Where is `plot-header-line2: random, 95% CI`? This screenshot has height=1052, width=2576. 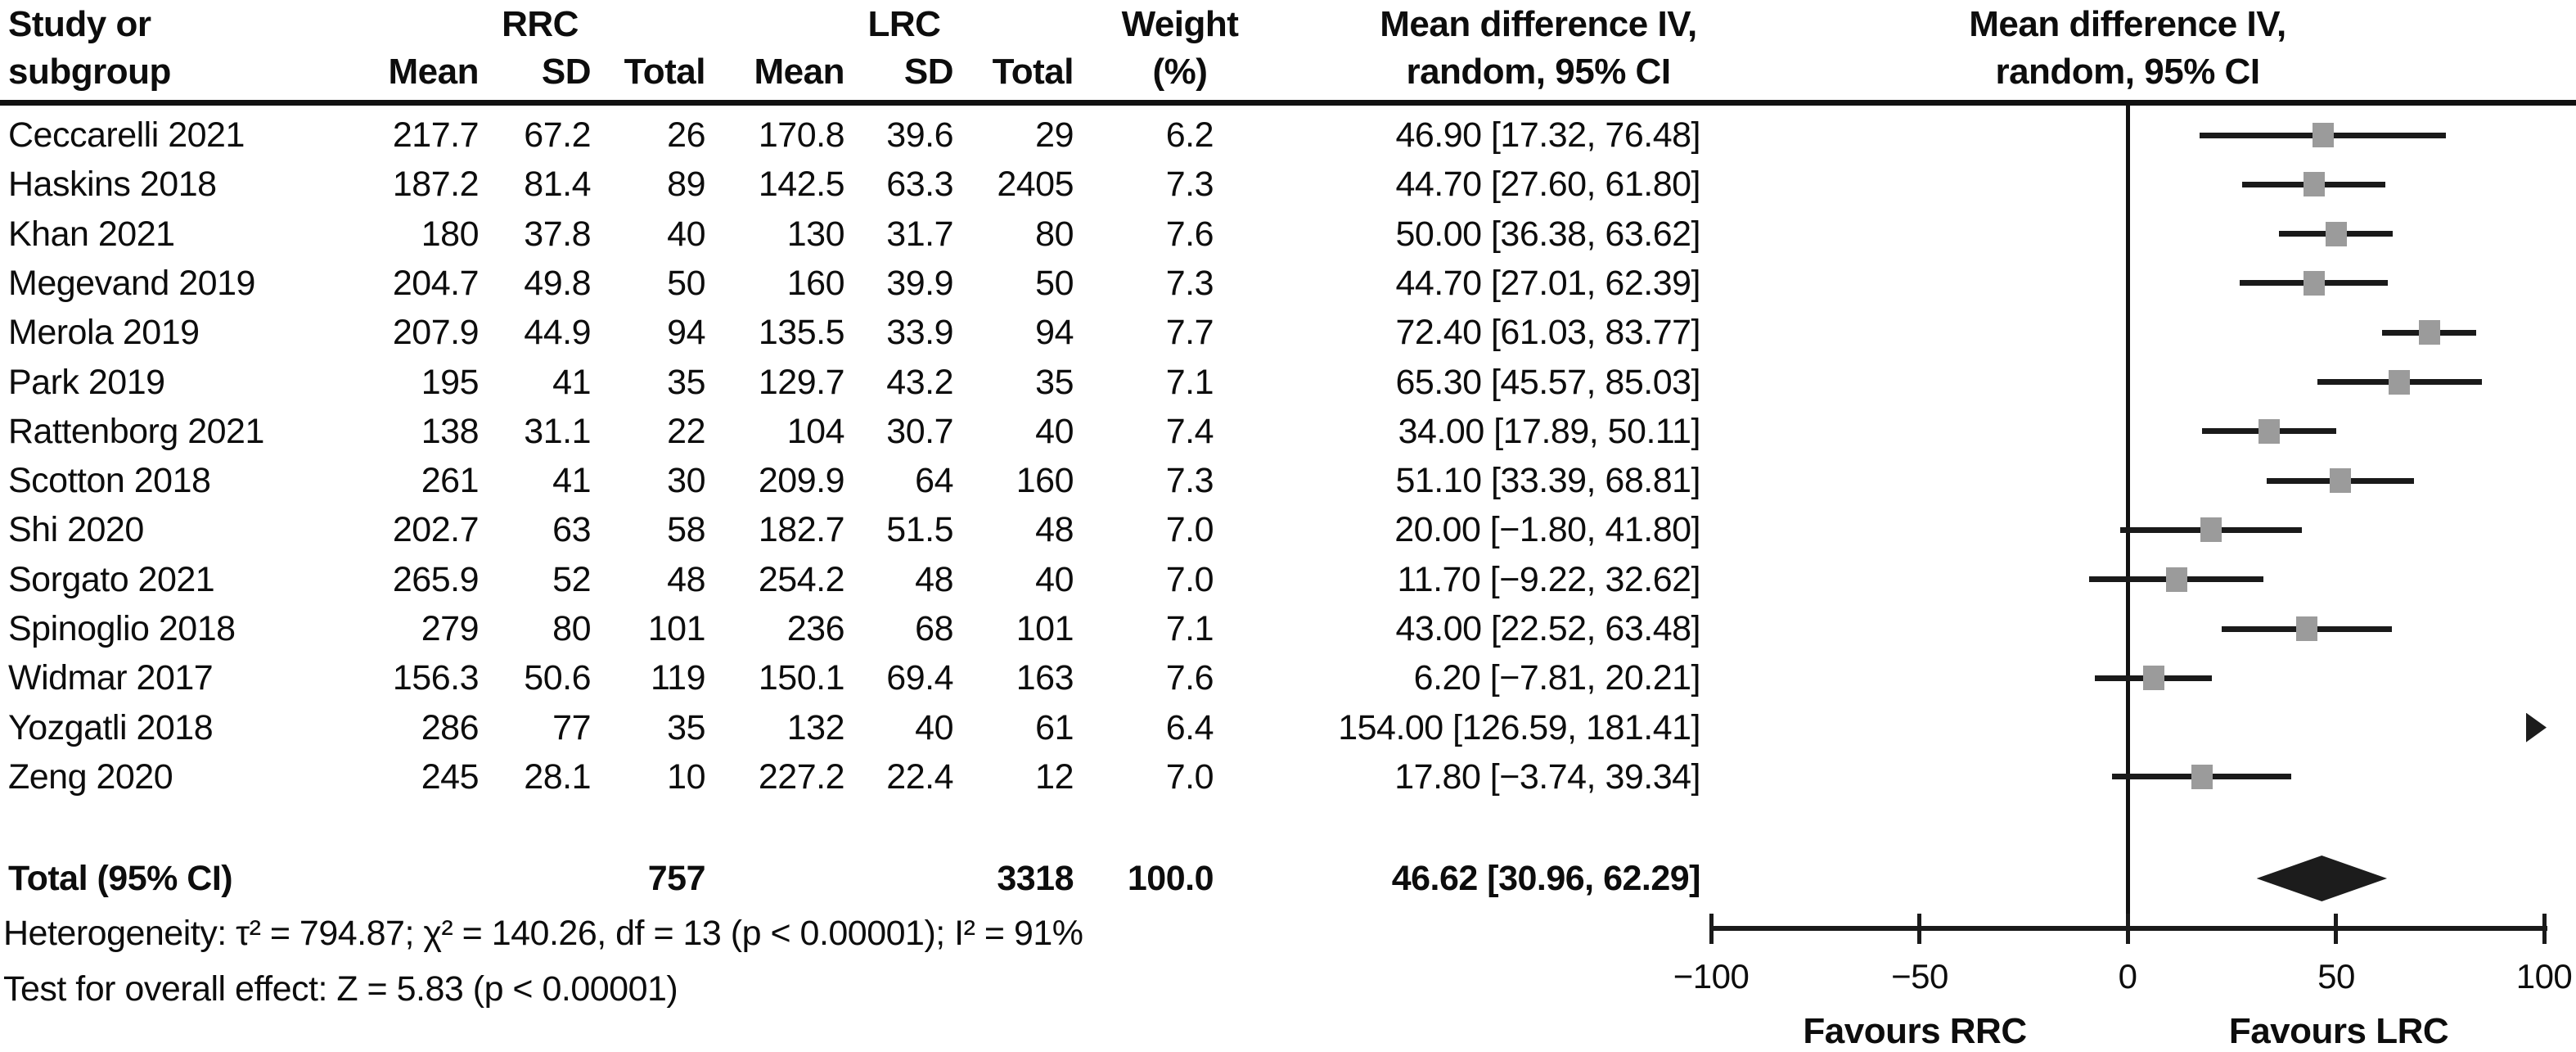
plot-header-line2: random, 95% CI is located at coordinates (2127, 72).